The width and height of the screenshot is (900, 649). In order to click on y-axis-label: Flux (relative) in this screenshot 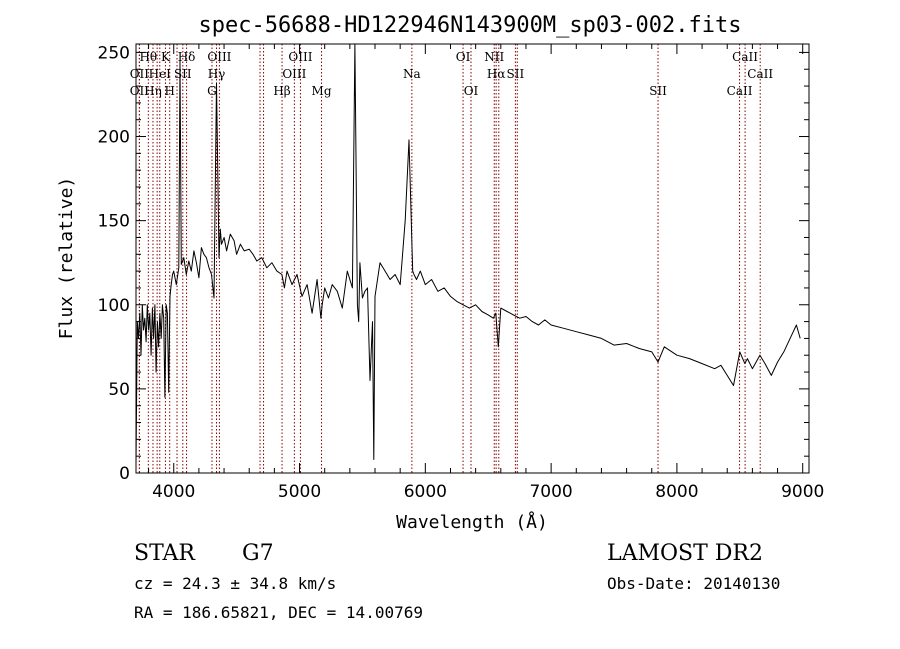, I will do `click(66, 258)`.